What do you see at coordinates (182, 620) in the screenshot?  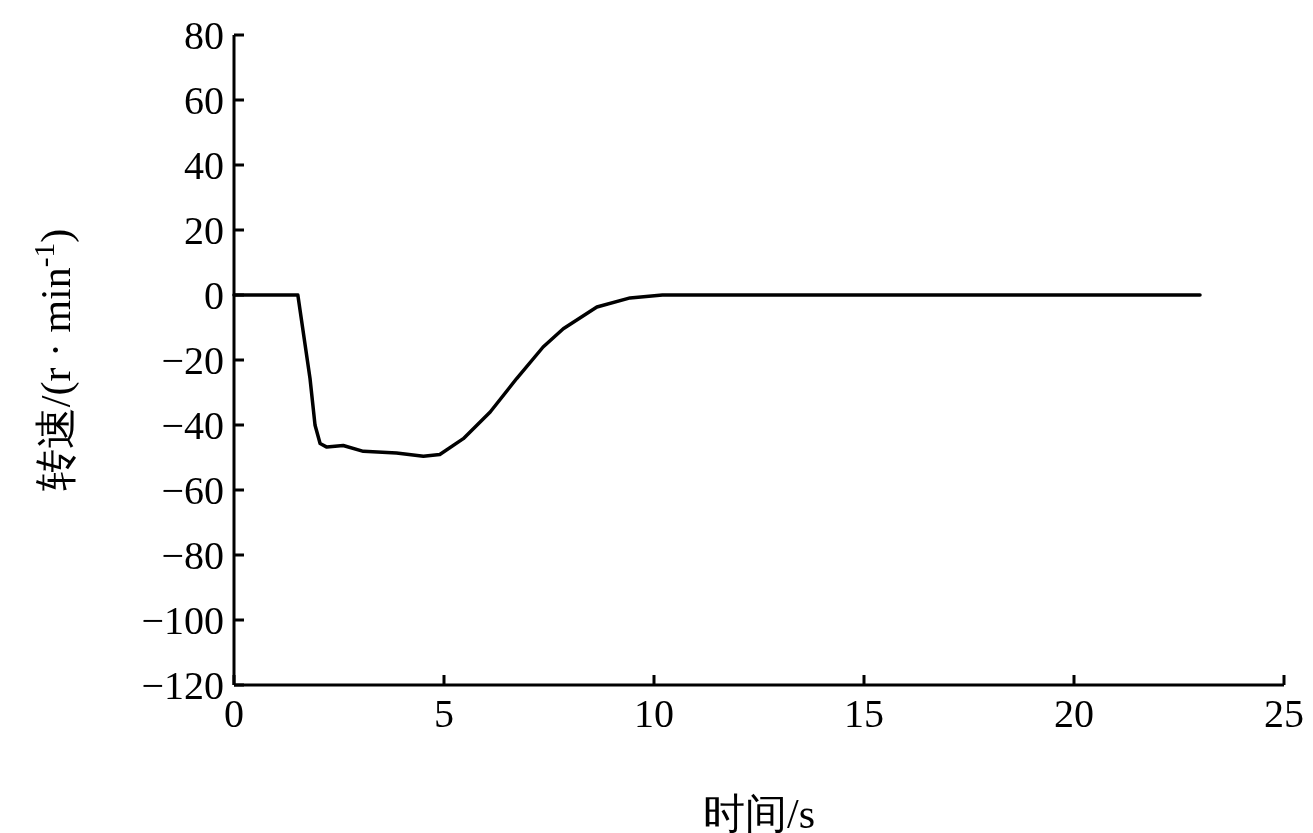 I see `y-tick-label: −100` at bounding box center [182, 620].